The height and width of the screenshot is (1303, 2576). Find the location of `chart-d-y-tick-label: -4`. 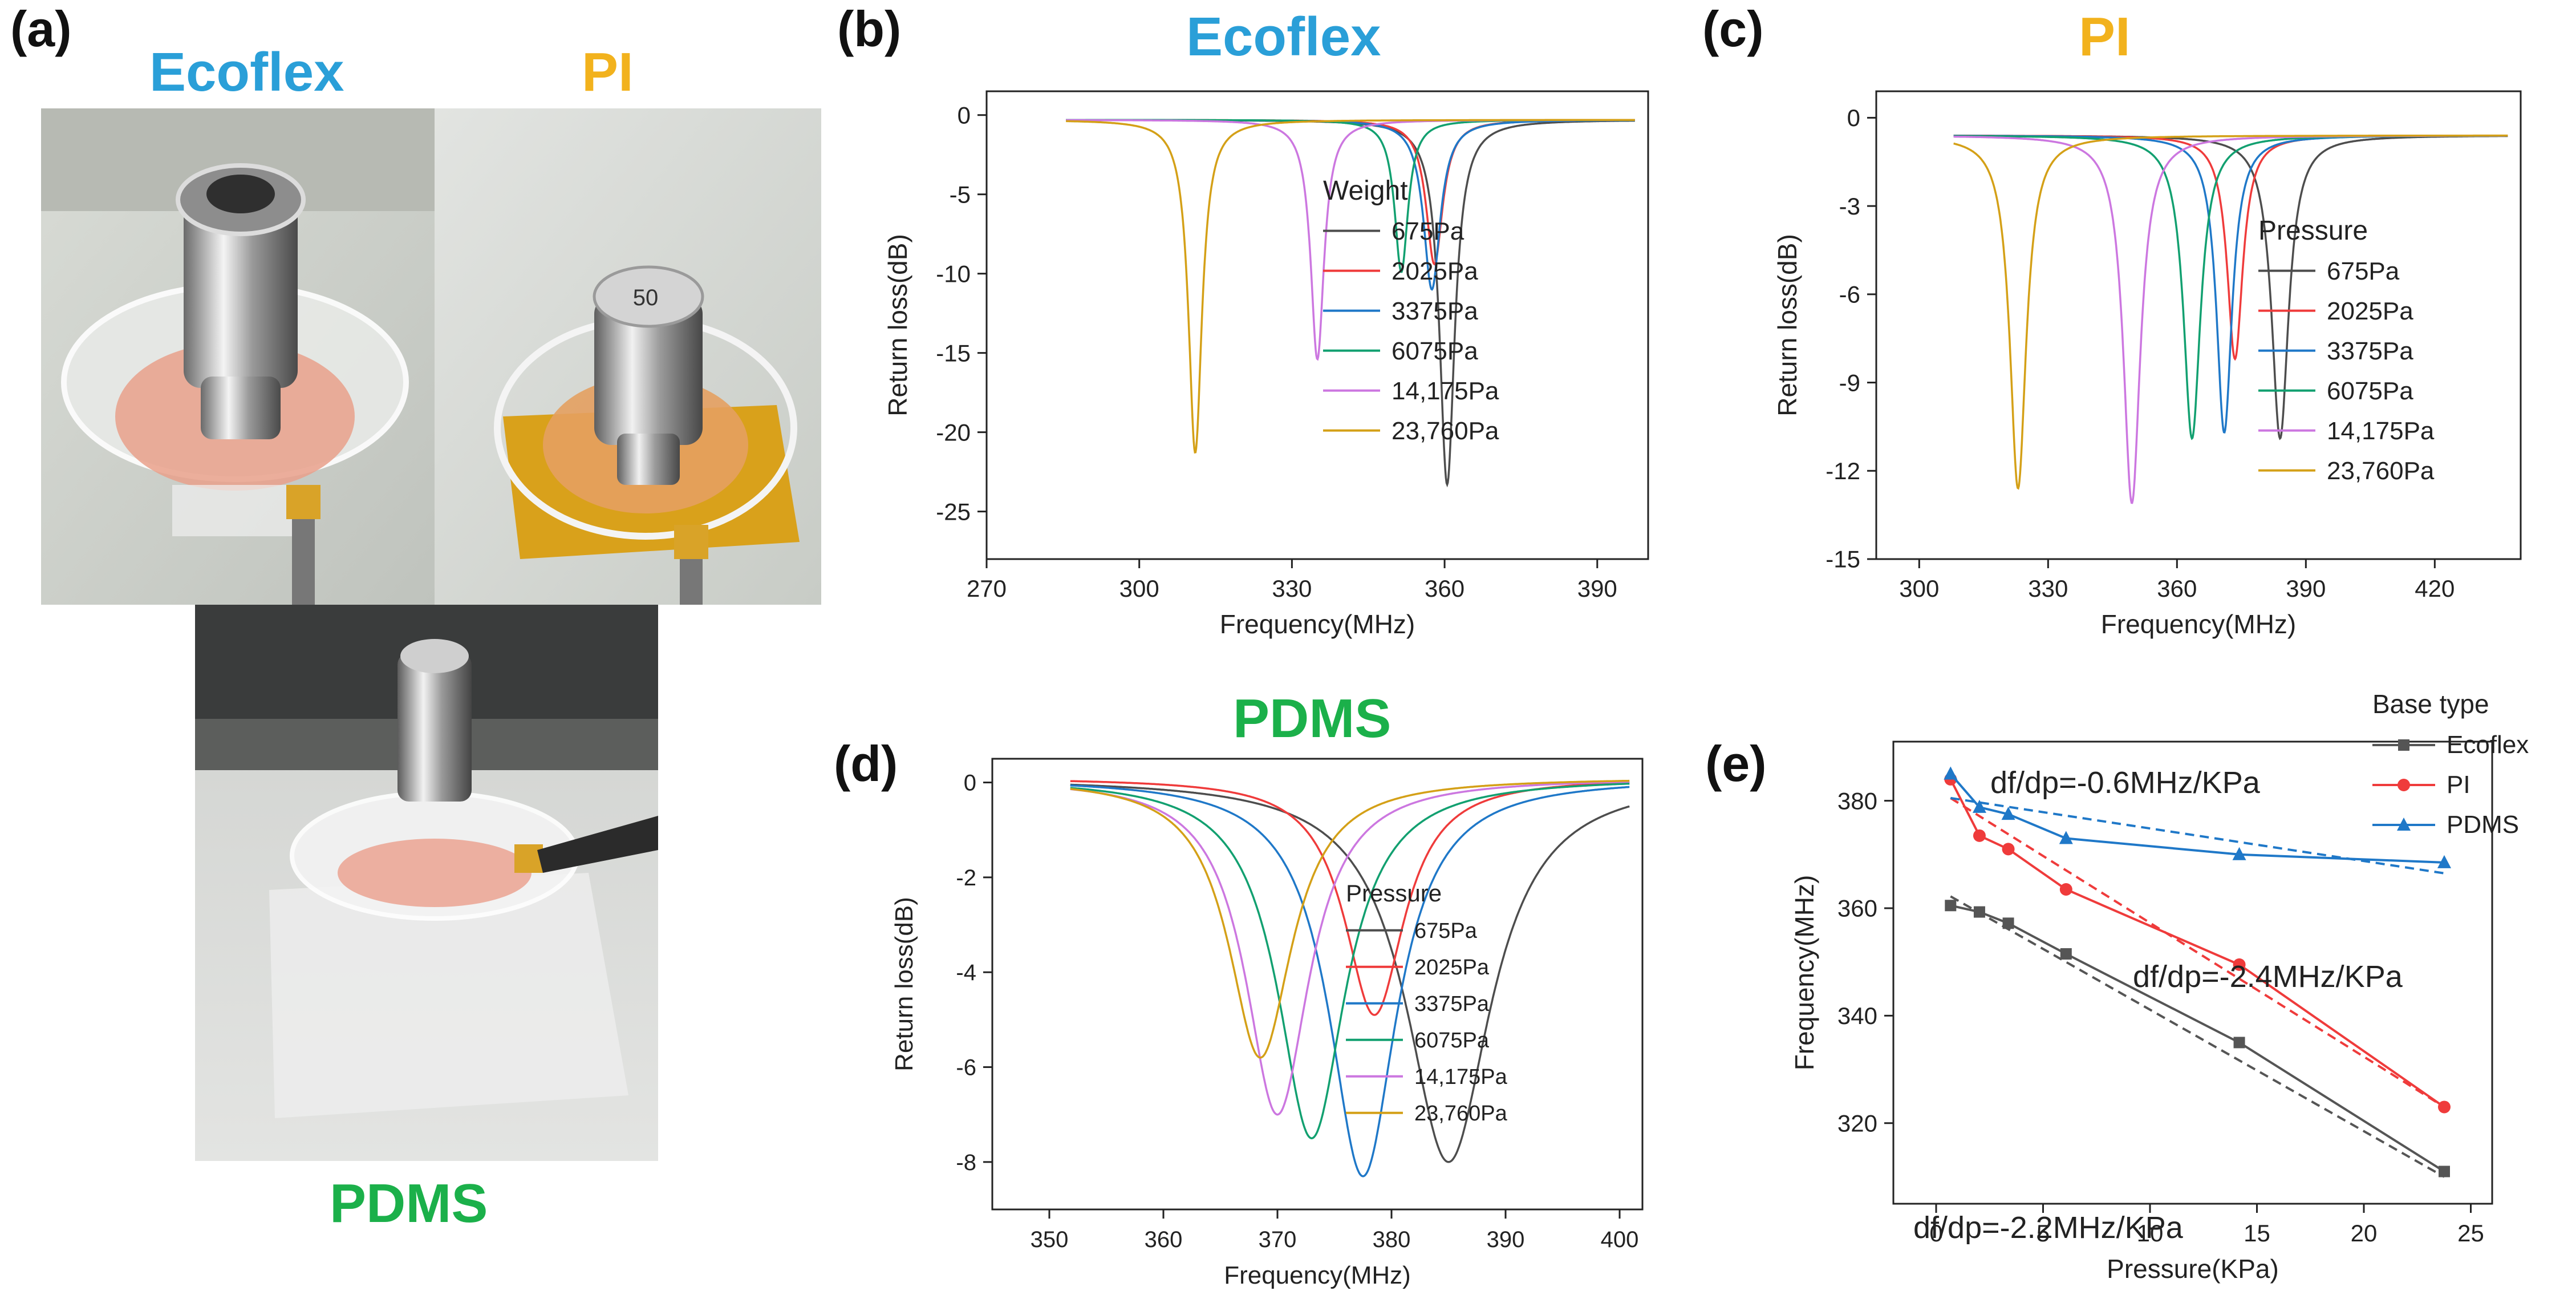

chart-d-y-tick-label: -4 is located at coordinates (966, 972).